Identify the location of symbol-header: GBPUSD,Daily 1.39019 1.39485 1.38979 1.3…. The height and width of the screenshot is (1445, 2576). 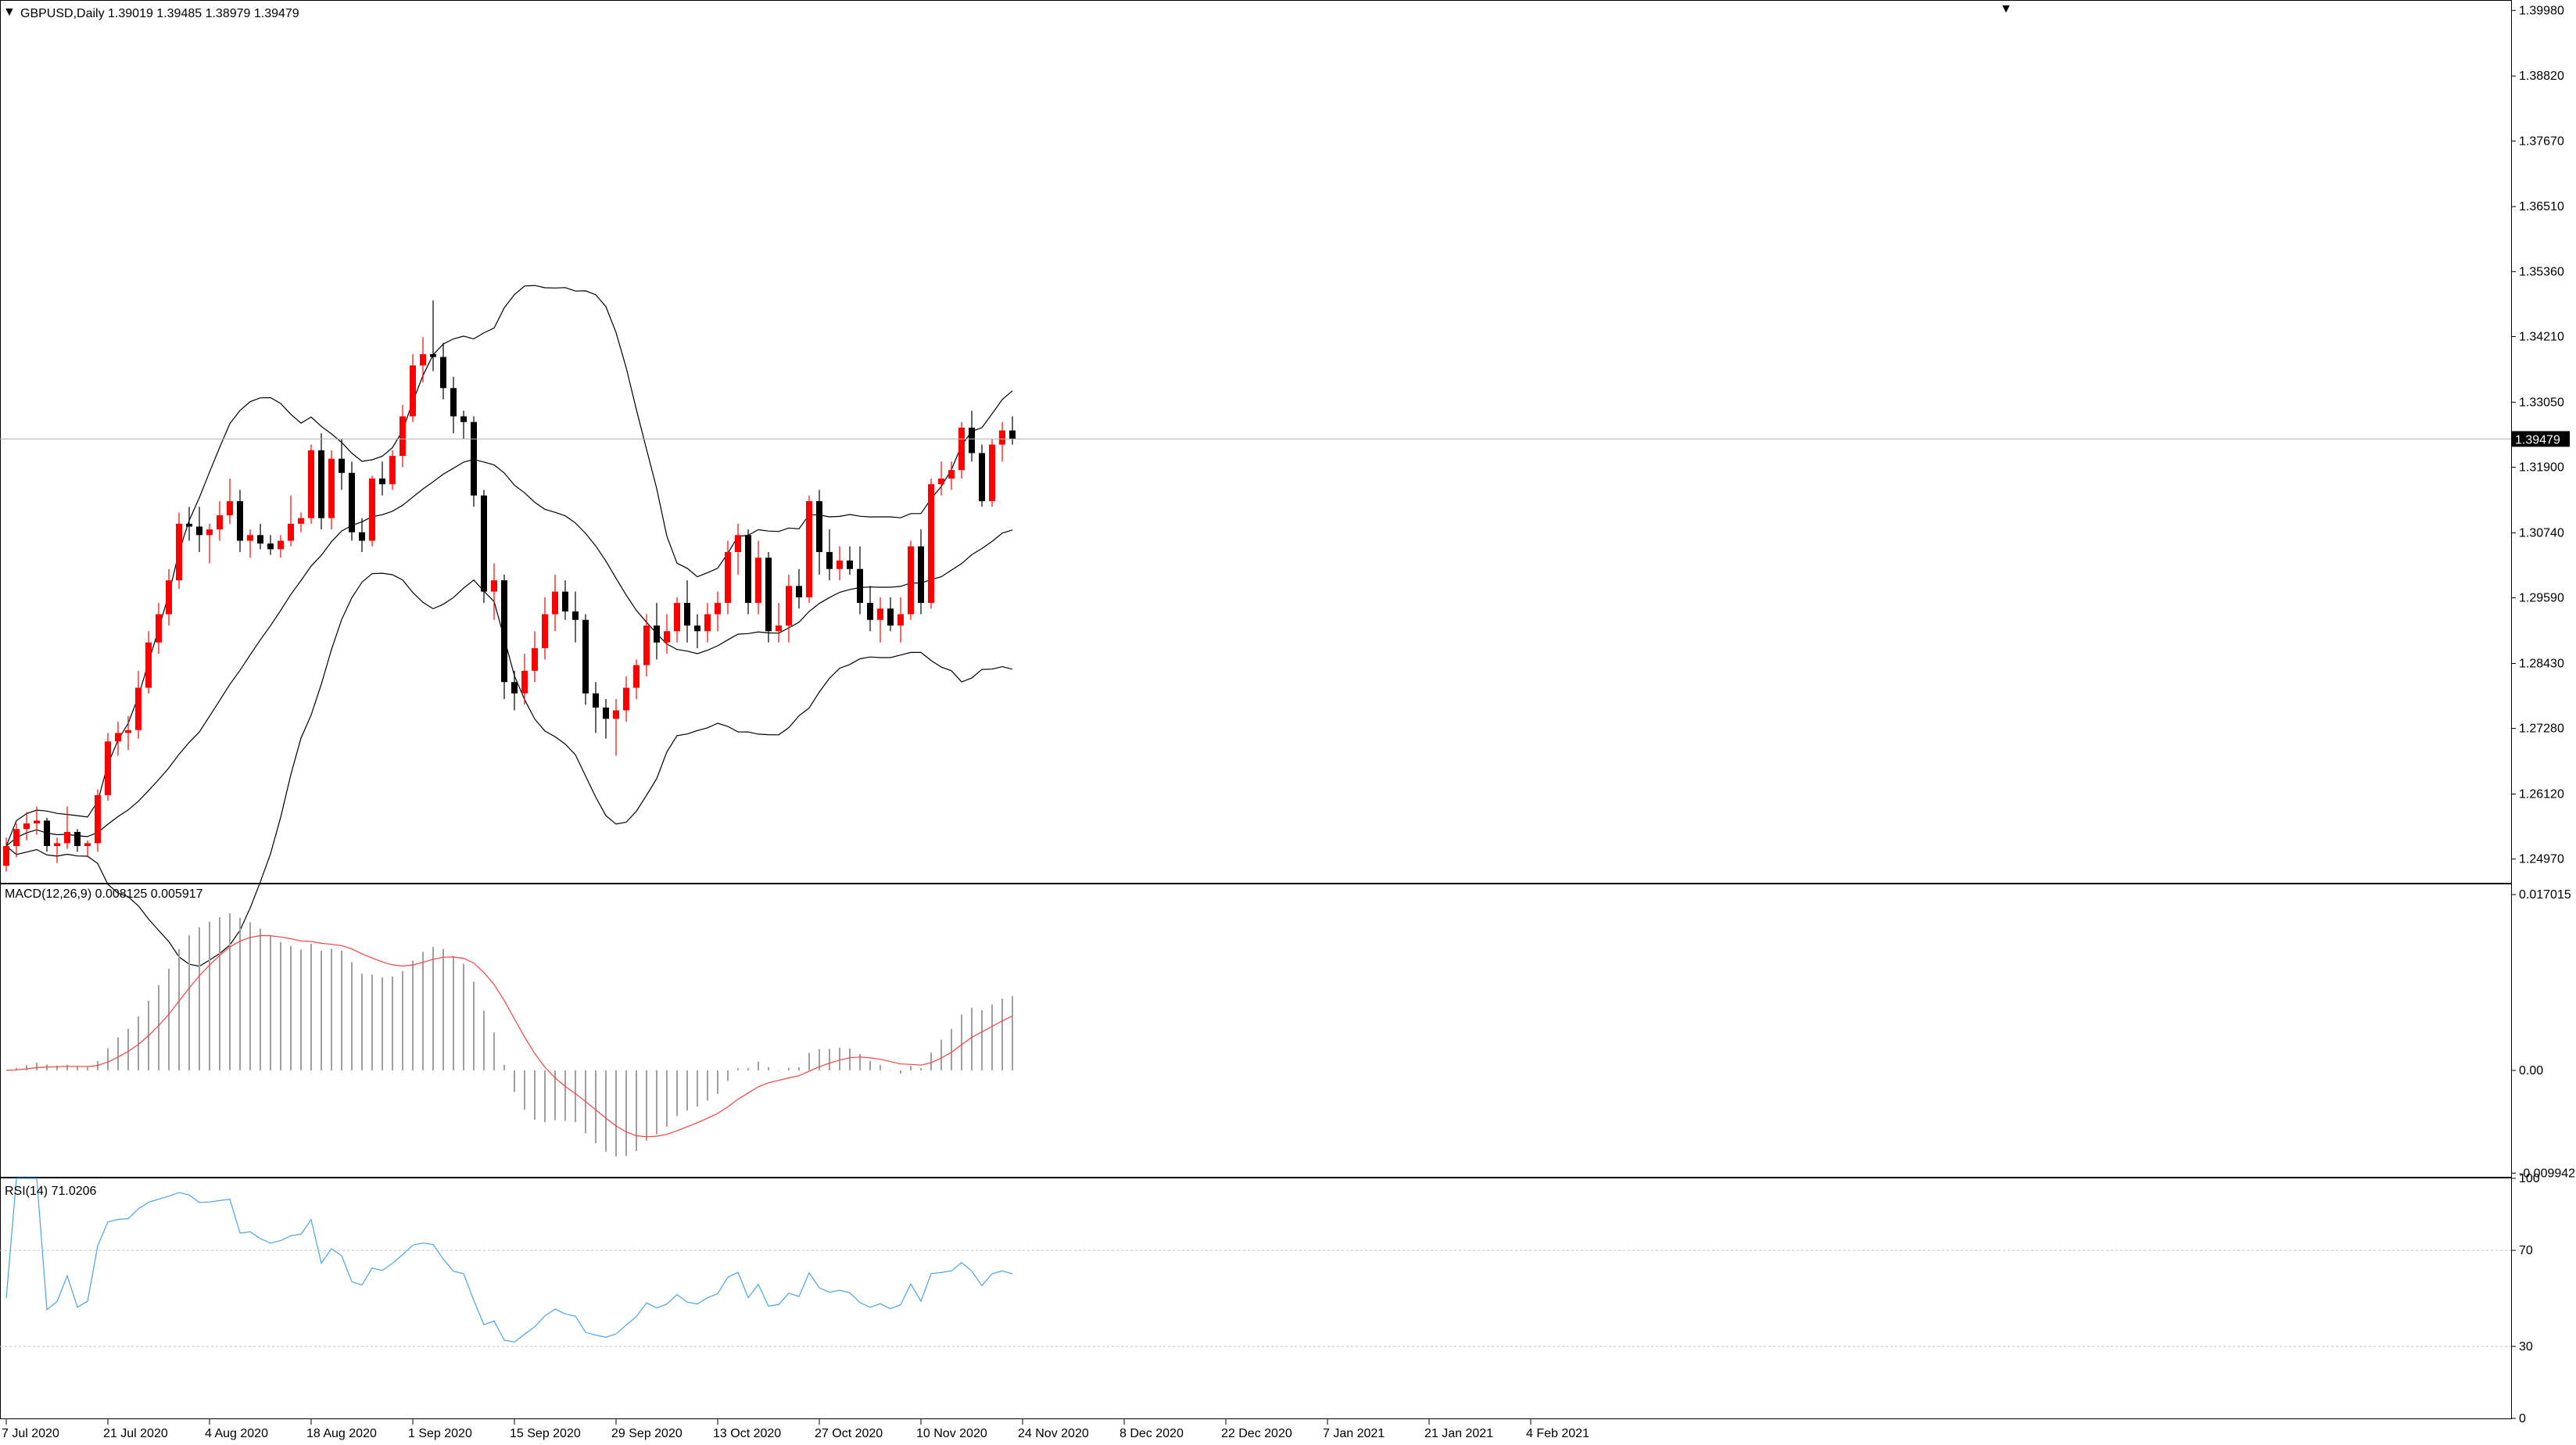
(159, 13).